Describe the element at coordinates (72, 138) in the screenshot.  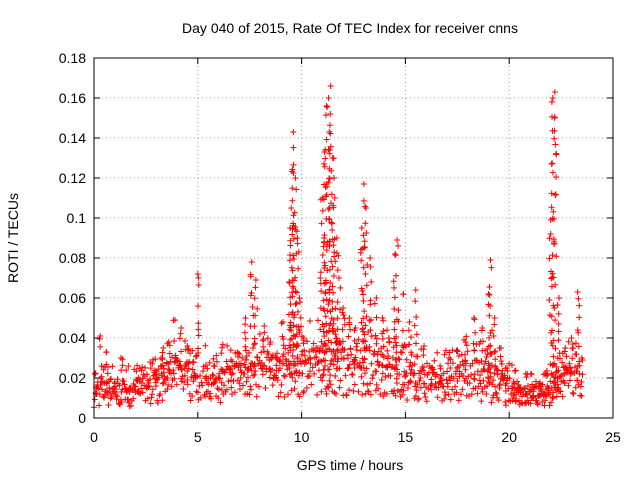
I see `y-tick-label: 0.14` at that location.